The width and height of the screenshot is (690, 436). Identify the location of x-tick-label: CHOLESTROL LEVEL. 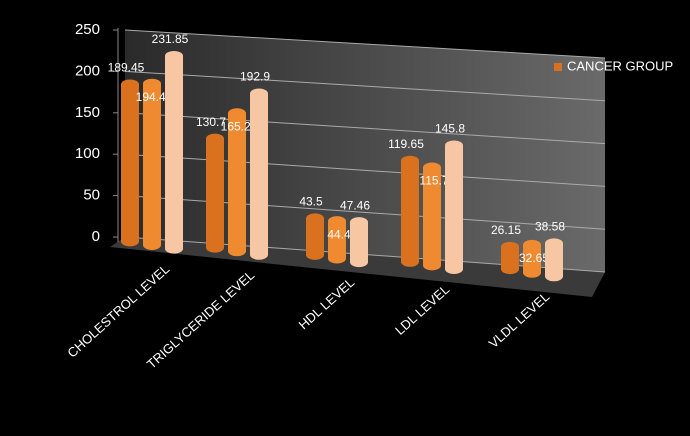
(118, 310).